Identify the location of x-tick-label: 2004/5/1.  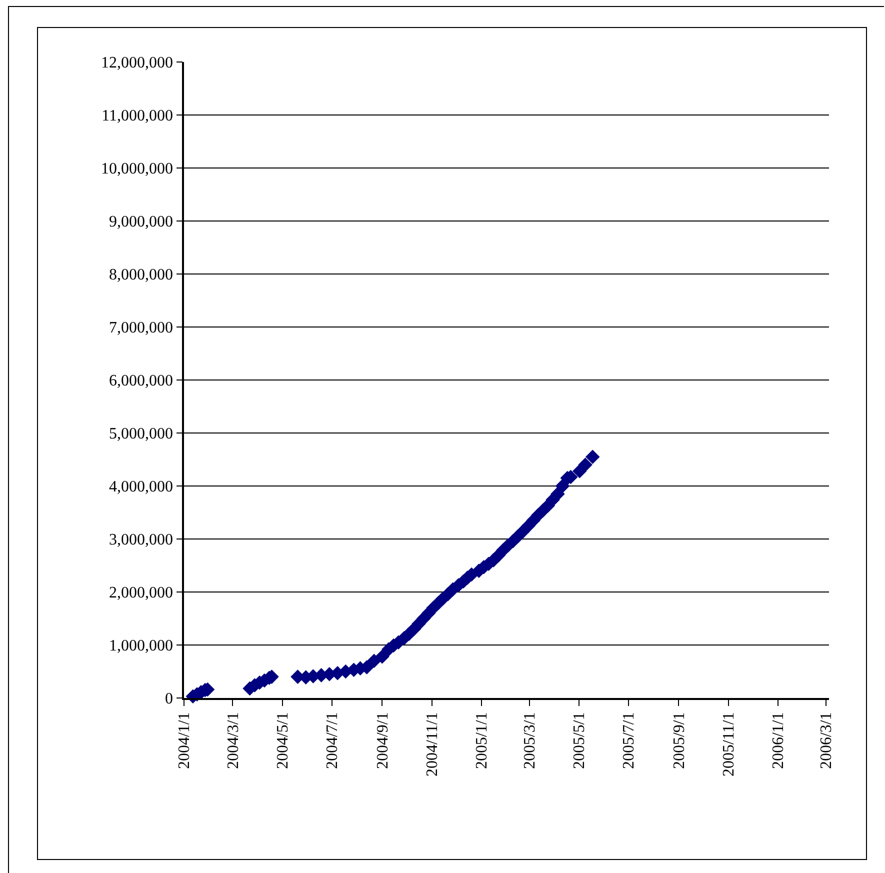
(283, 741).